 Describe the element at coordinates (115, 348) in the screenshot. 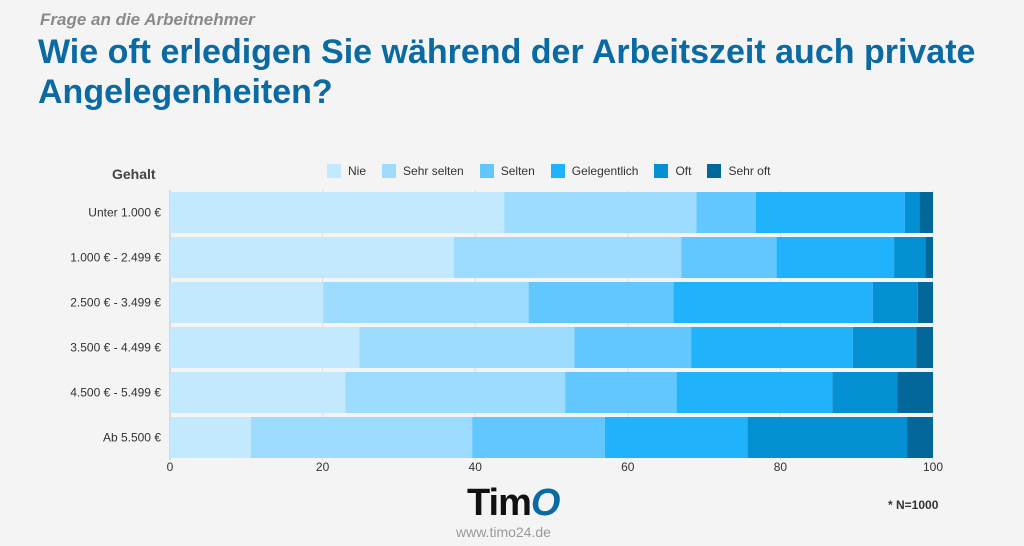

I see `category-label: 3.500 € - 4.499 €` at that location.